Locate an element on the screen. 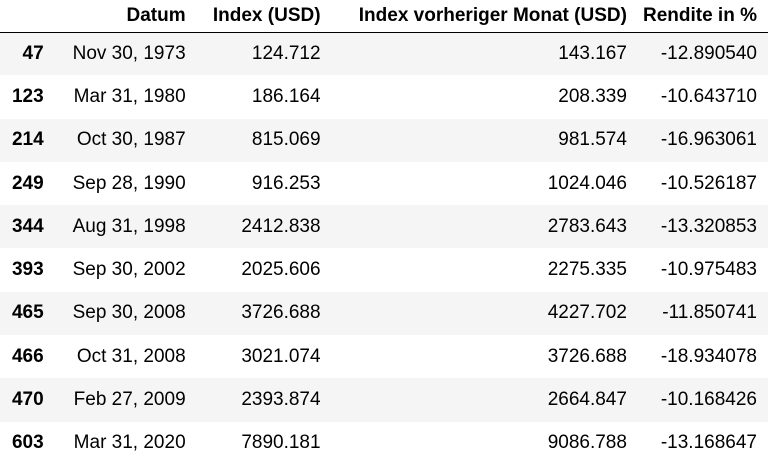 The width and height of the screenshot is (768, 467). cell-index-prev-month: 9086.788 is located at coordinates (587, 443).